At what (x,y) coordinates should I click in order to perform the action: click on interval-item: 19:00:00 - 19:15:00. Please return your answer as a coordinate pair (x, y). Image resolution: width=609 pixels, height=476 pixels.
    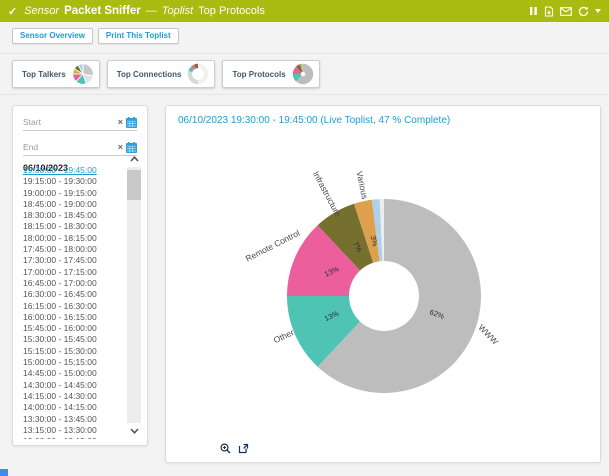
    Looking at the image, I should click on (60, 192).